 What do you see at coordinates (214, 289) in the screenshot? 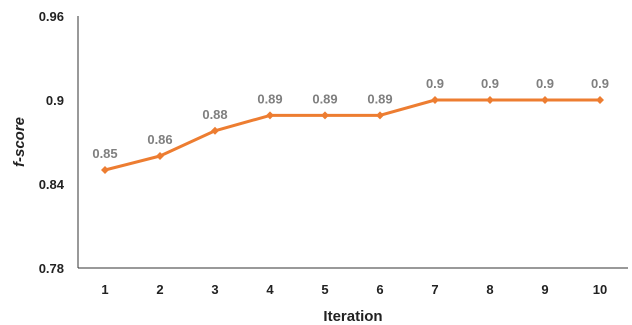
I see `x-tick-label: 3` at bounding box center [214, 289].